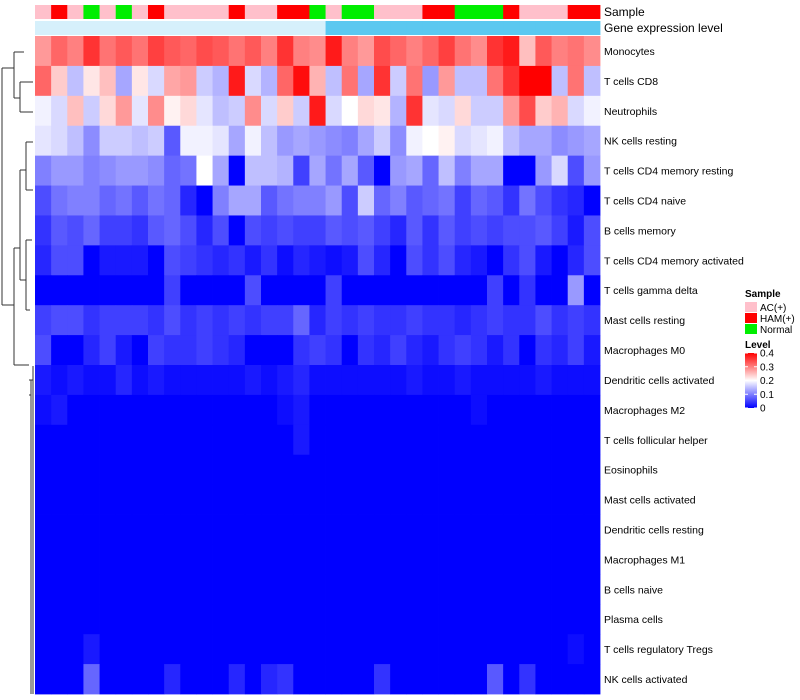 The image size is (800, 700). I want to click on row-label: NK cells activated, so click(646, 680).